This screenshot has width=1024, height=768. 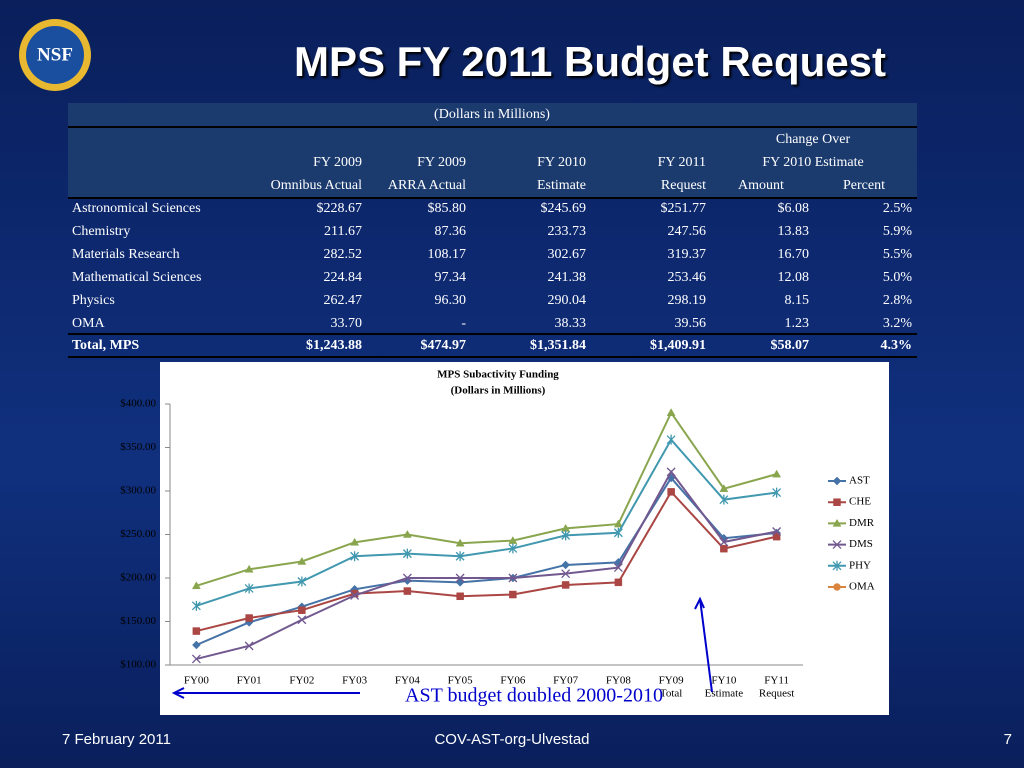 I want to click on svg-text: NSF, so click(x=55, y=54).